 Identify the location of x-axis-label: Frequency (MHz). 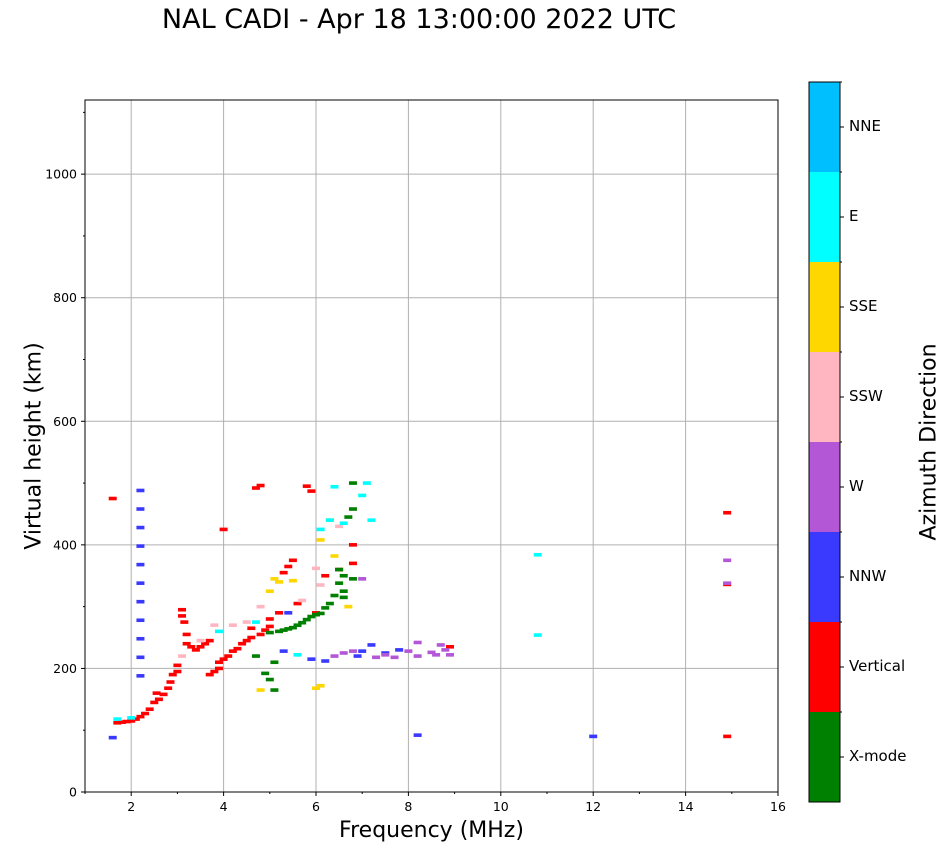
(431, 830).